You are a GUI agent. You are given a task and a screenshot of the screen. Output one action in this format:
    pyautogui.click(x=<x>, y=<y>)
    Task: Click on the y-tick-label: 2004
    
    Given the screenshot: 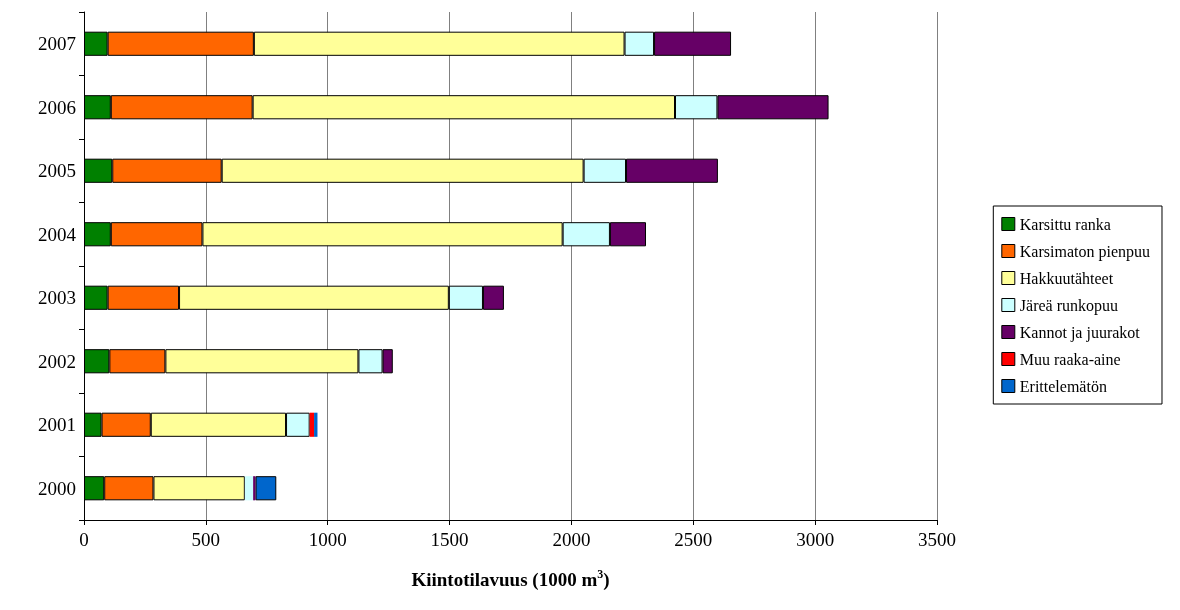 What is the action you would take?
    pyautogui.click(x=57, y=234)
    